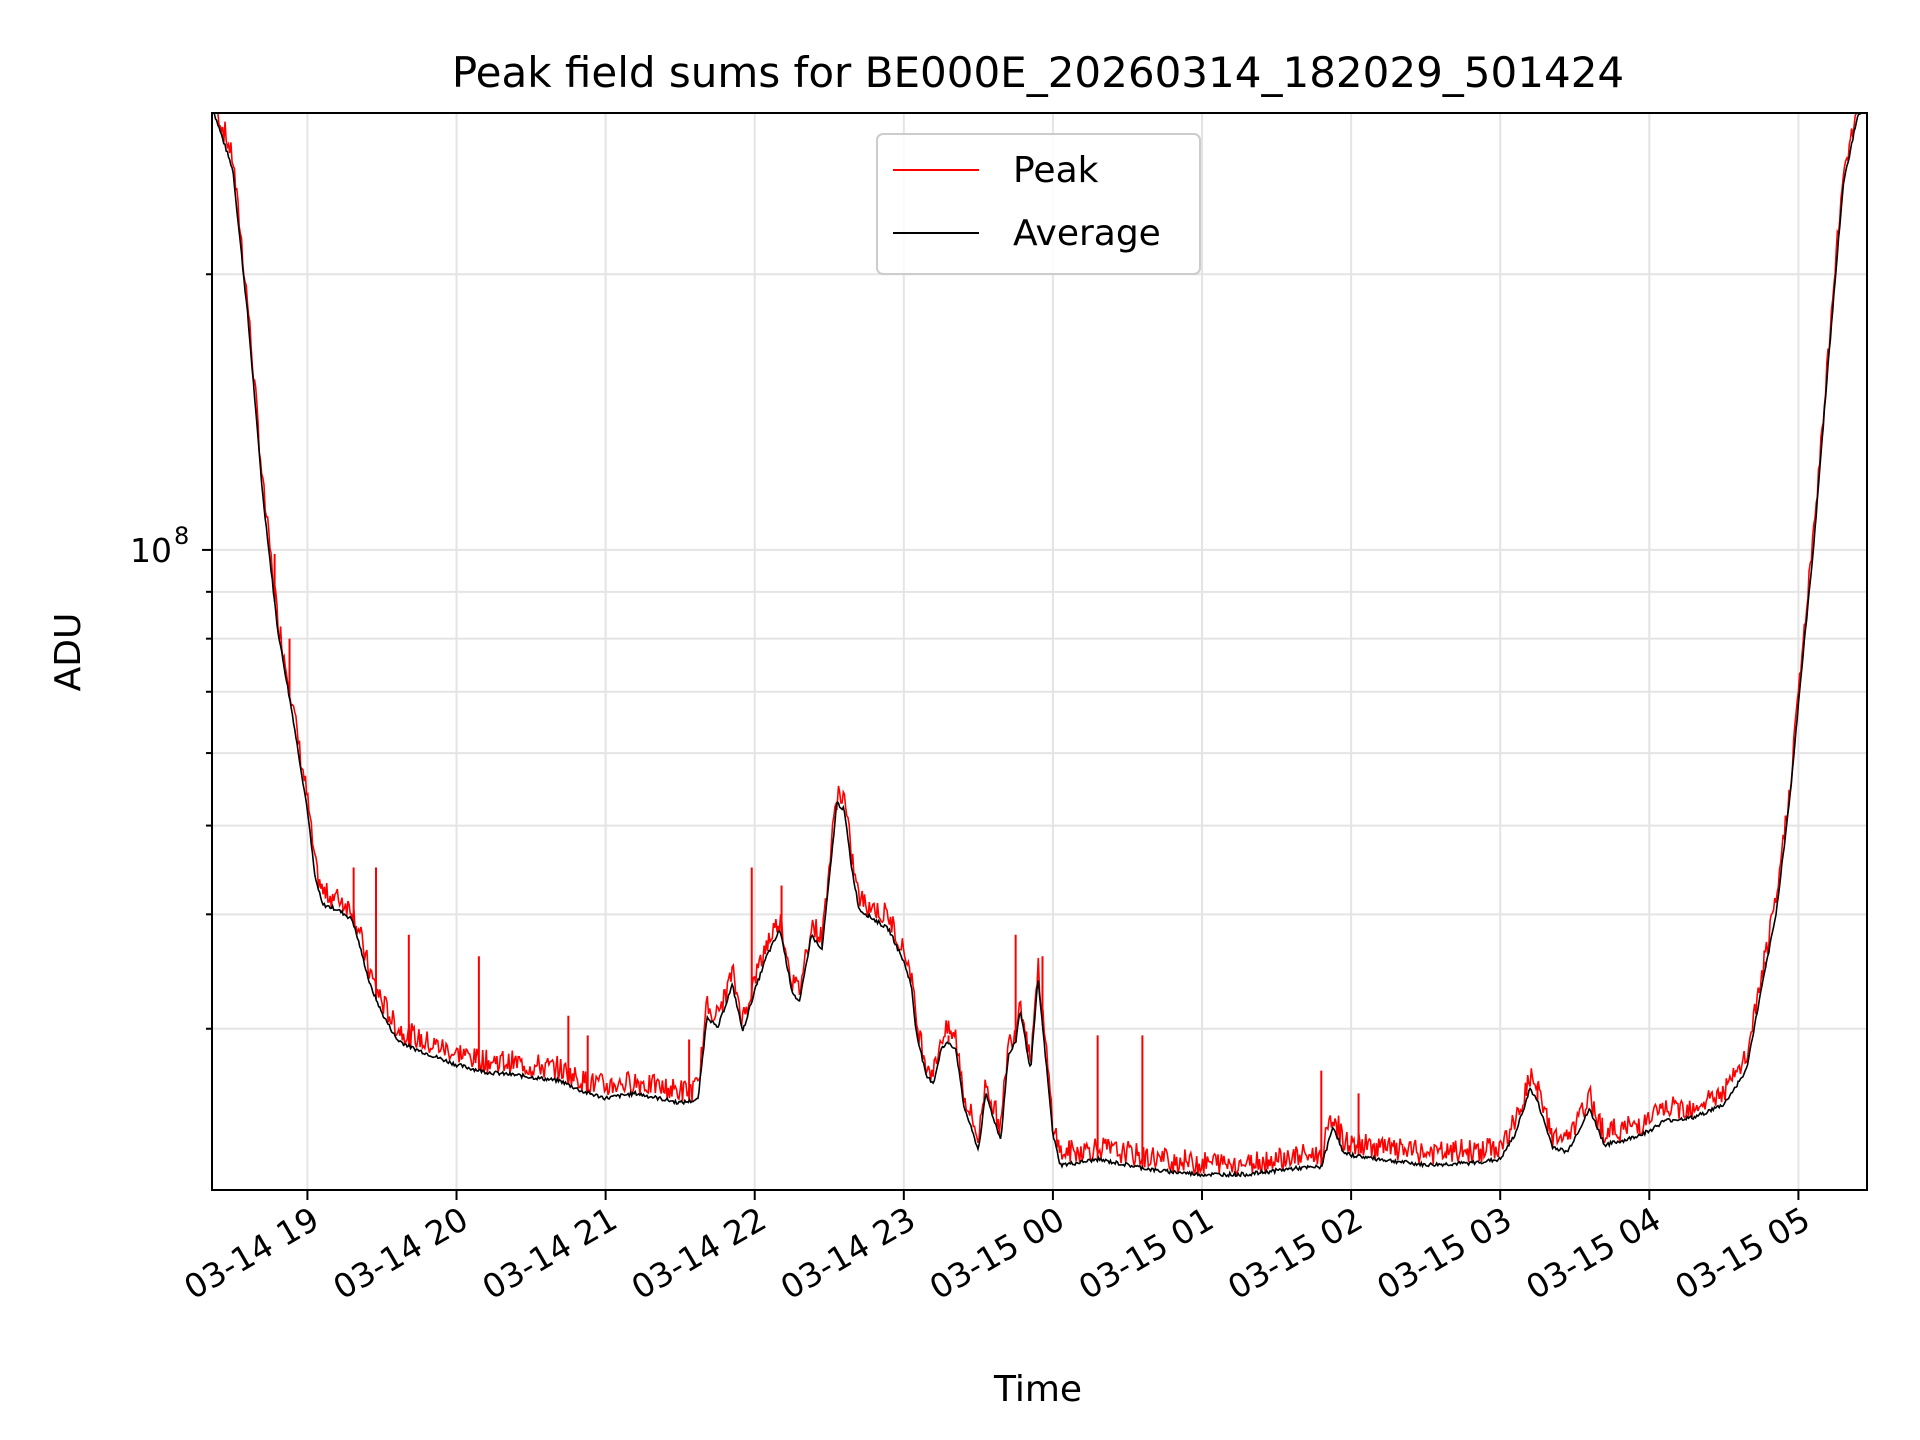 This screenshot has height=1440, width=1920. I want to click on legend-label-peak: Peak, so click(1056, 170).